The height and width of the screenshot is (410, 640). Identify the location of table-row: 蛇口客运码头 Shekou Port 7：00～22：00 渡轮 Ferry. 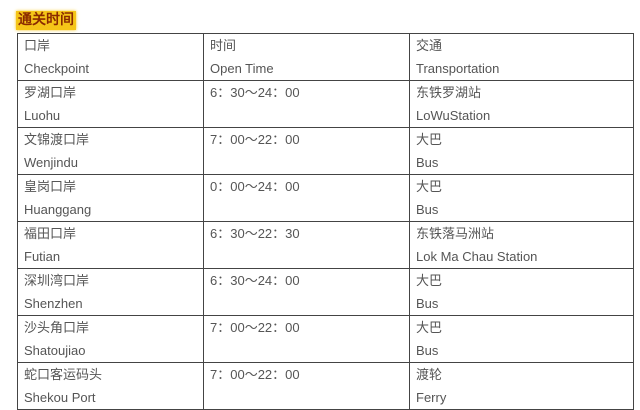
(325, 386).